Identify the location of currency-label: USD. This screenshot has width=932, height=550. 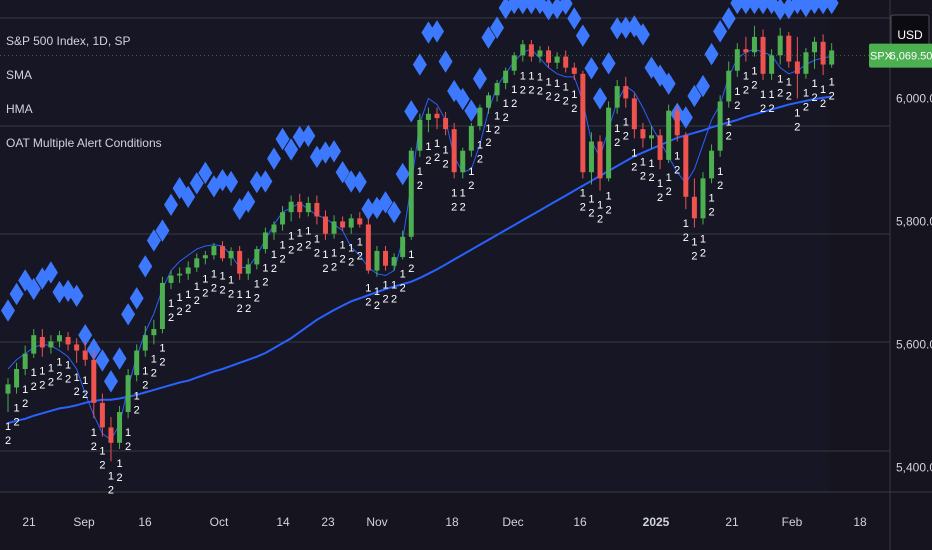
(910, 35).